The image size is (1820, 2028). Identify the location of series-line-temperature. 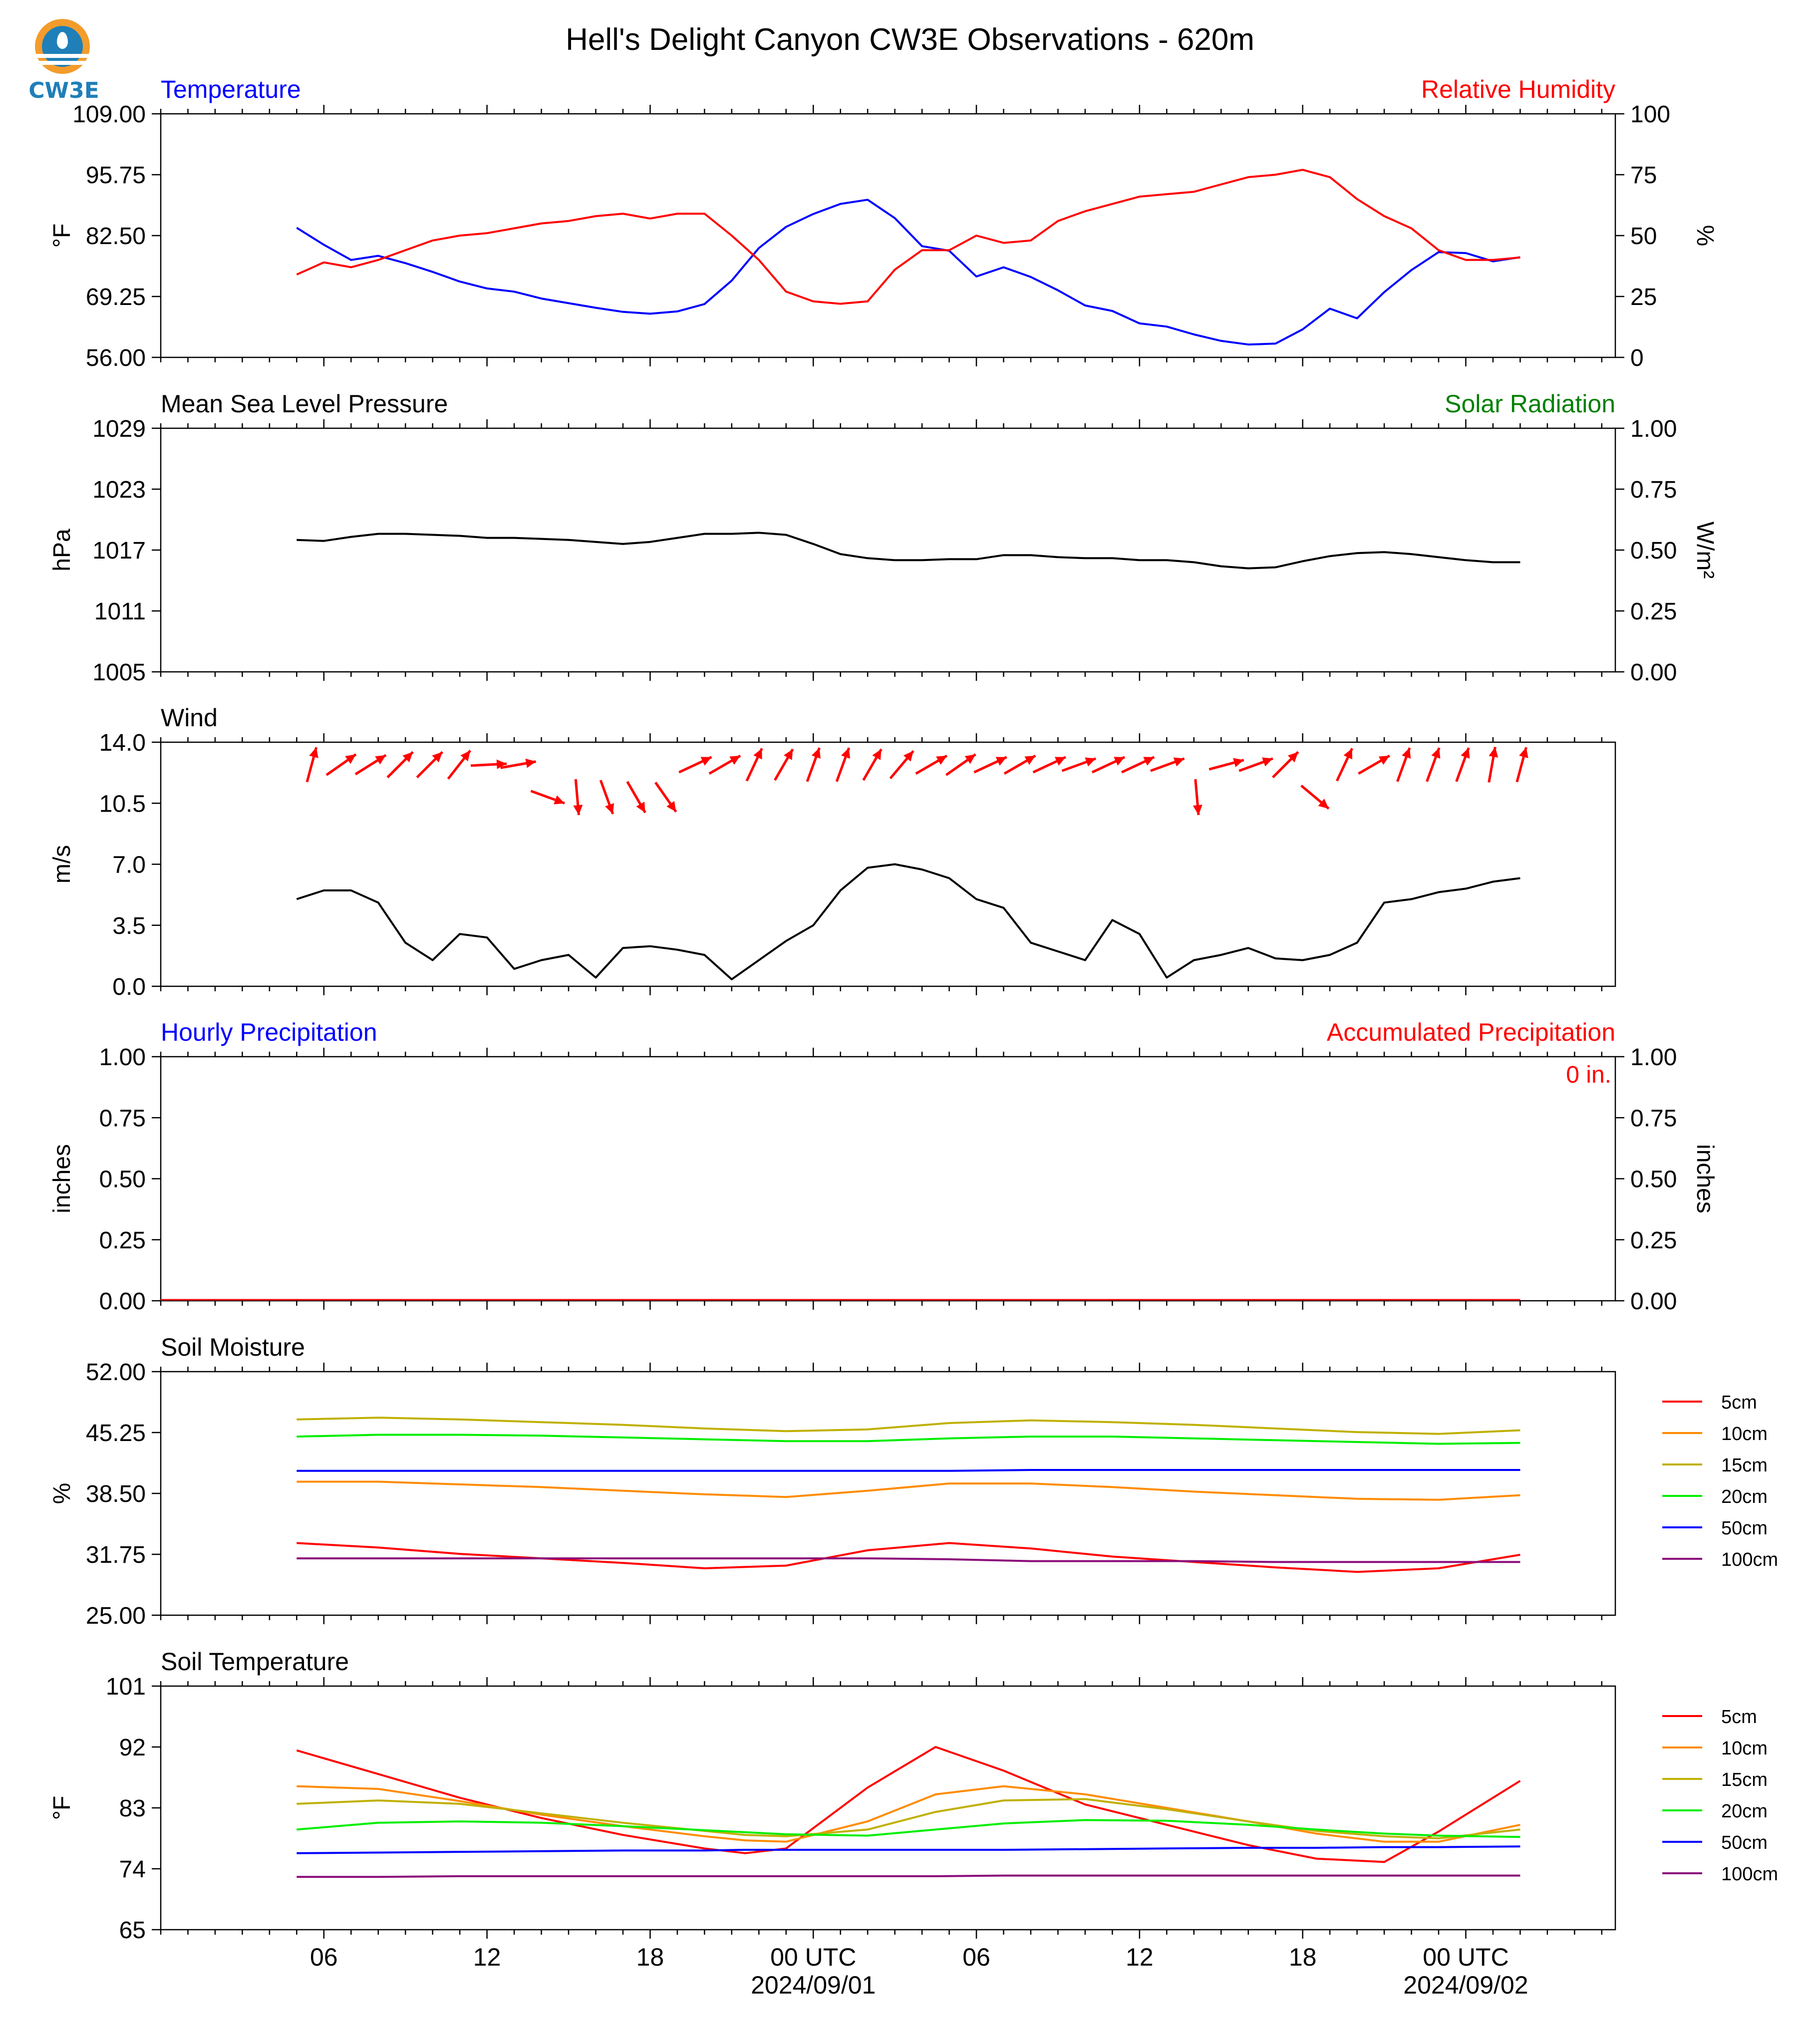
(908, 272).